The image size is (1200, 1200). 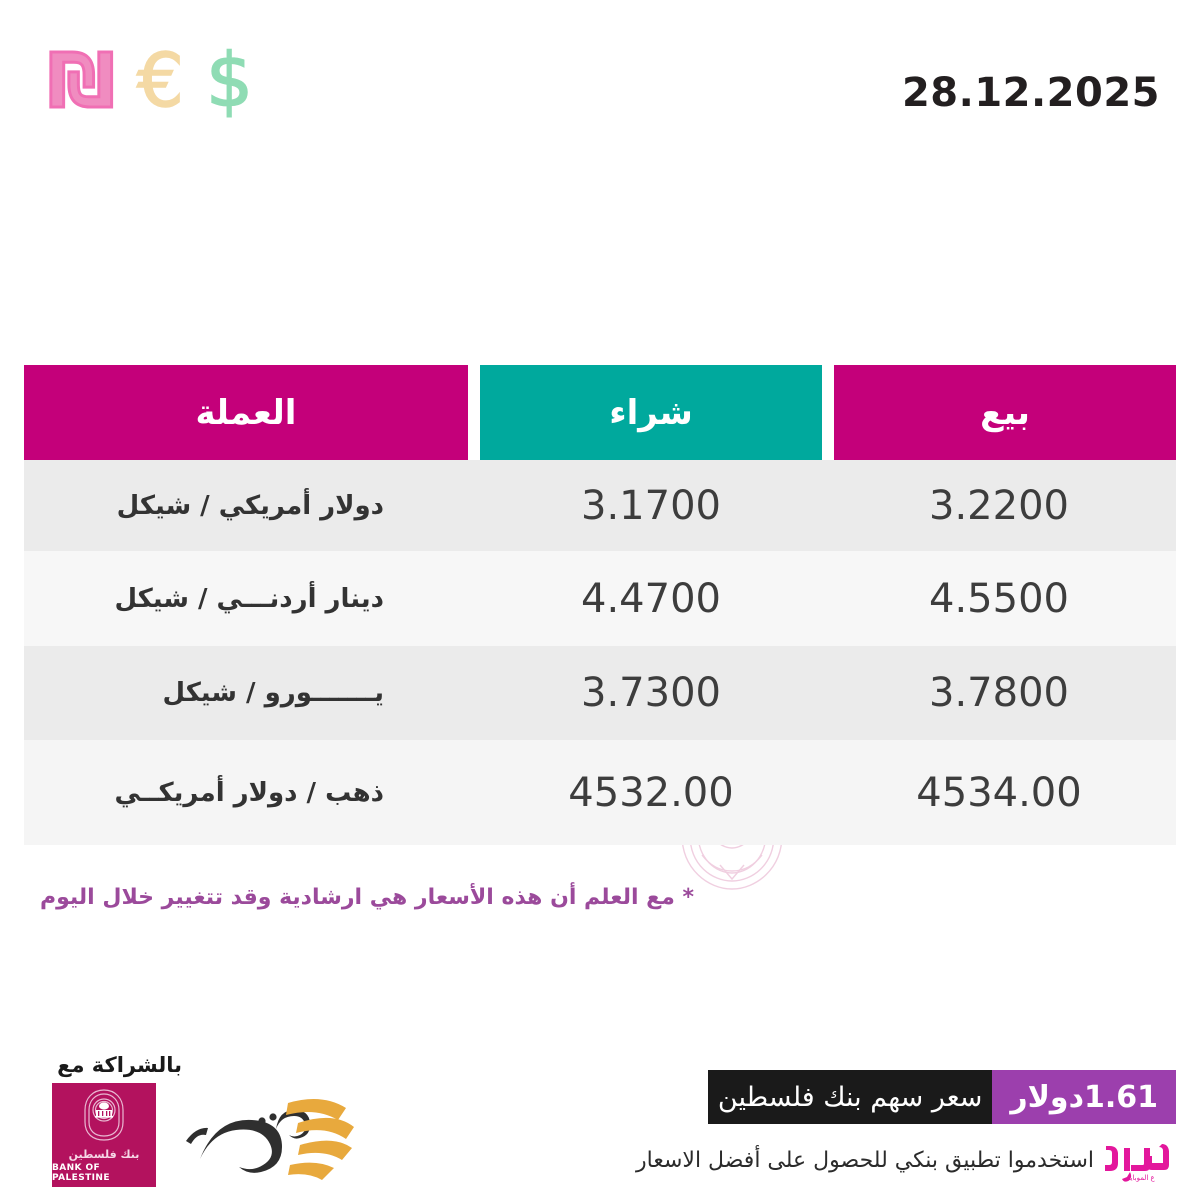 What do you see at coordinates (1140, 1178) in the screenshot?
I see `svg-text: ع الموبايل` at bounding box center [1140, 1178].